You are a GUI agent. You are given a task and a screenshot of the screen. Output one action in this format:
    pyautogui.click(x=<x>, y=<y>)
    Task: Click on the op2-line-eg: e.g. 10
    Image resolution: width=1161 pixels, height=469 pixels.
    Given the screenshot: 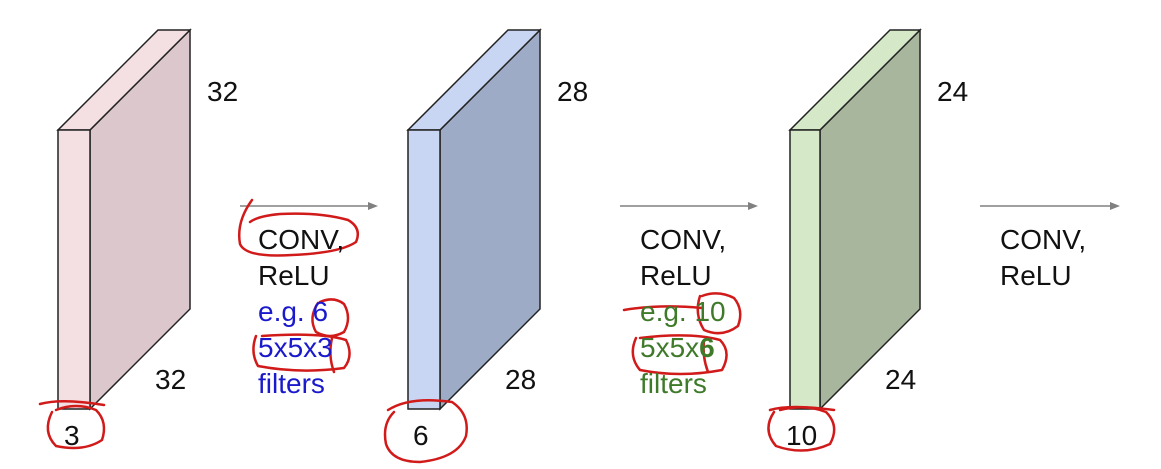 What is the action you would take?
    pyautogui.click(x=683, y=312)
    